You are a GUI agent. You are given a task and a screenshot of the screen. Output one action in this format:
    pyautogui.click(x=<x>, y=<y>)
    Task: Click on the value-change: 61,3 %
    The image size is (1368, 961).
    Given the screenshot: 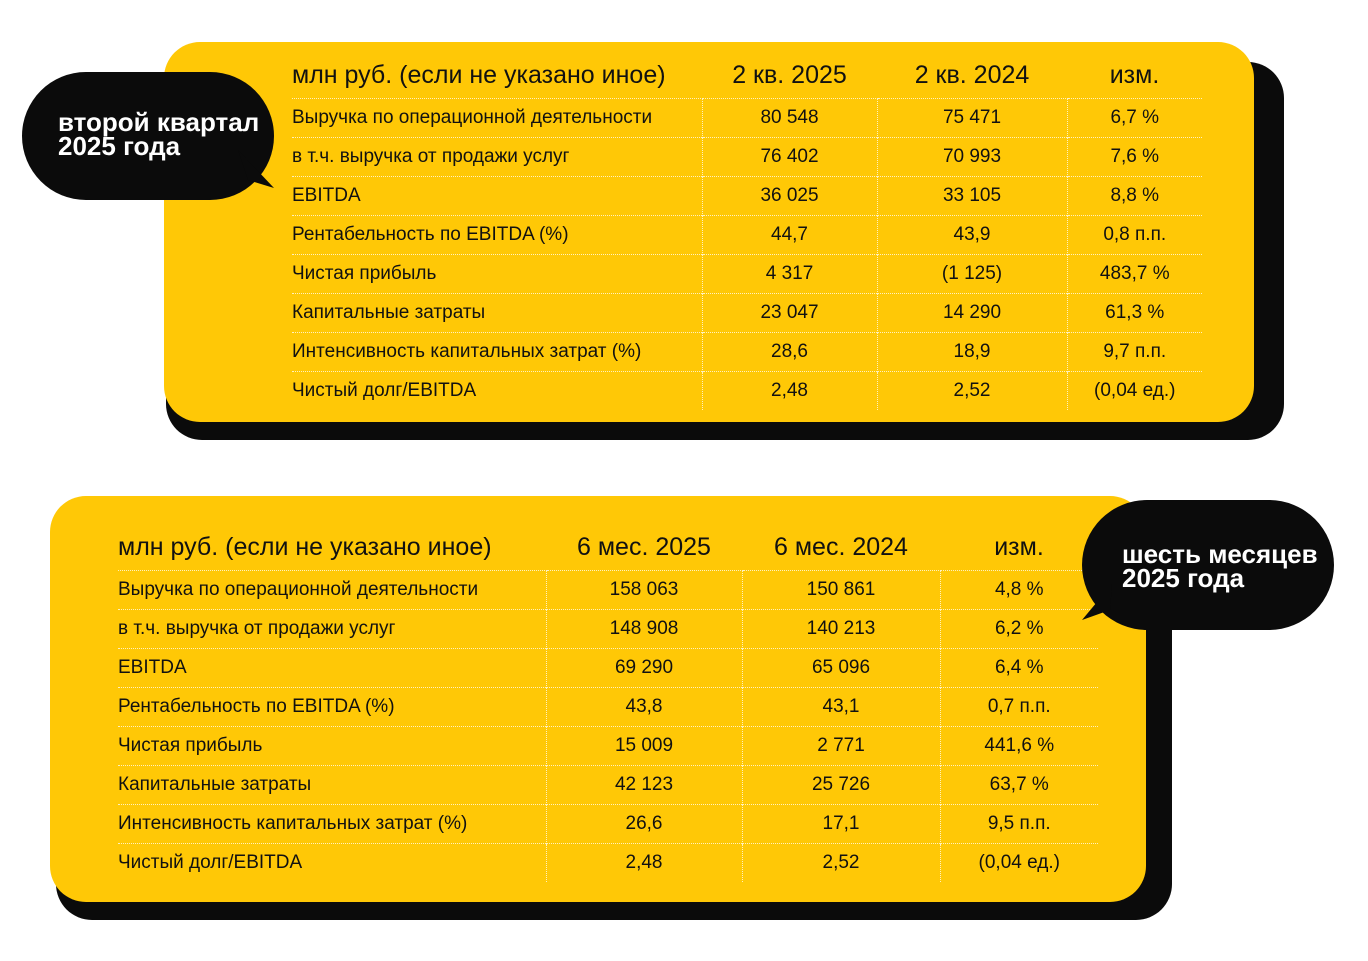 What is the action you would take?
    pyautogui.click(x=1134, y=313)
    